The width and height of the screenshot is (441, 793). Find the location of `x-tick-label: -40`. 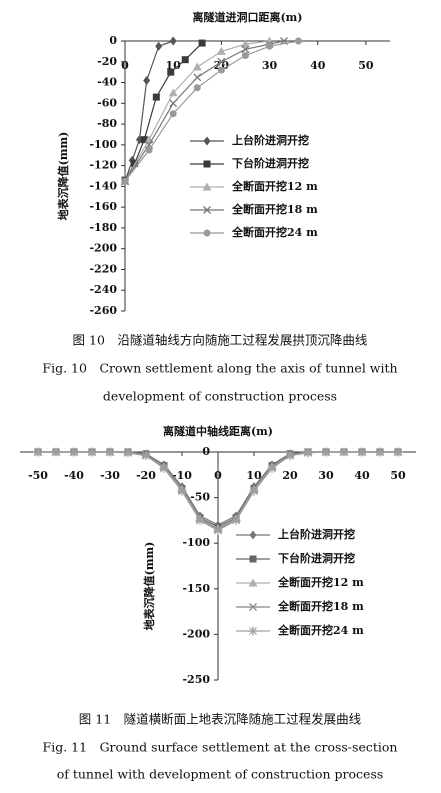

x-tick-label: -40 is located at coordinates (74, 475).